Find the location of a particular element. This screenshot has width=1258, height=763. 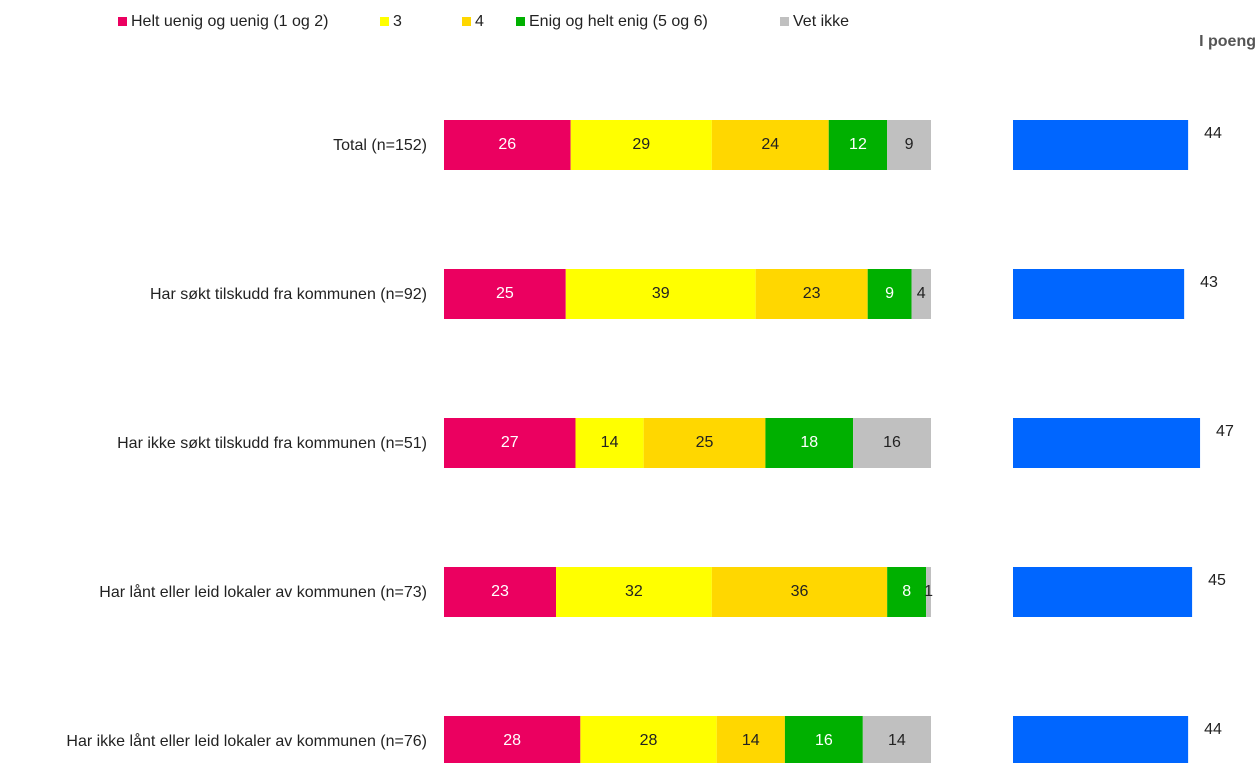

data-label: 1 is located at coordinates (928, 591).